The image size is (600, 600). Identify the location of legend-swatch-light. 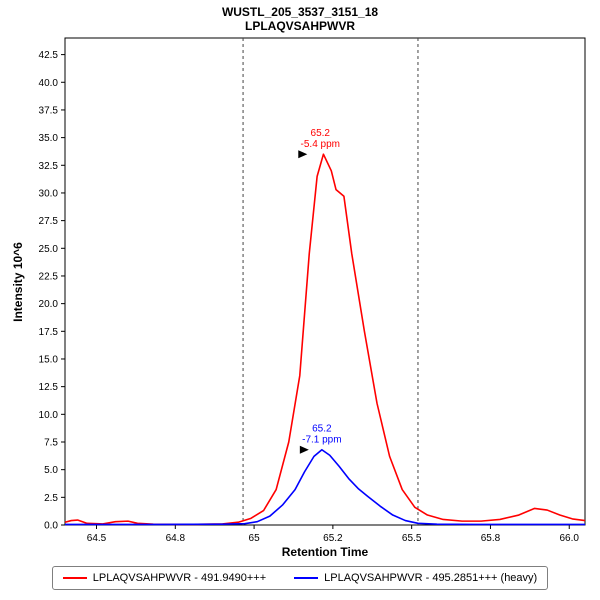
(74, 578).